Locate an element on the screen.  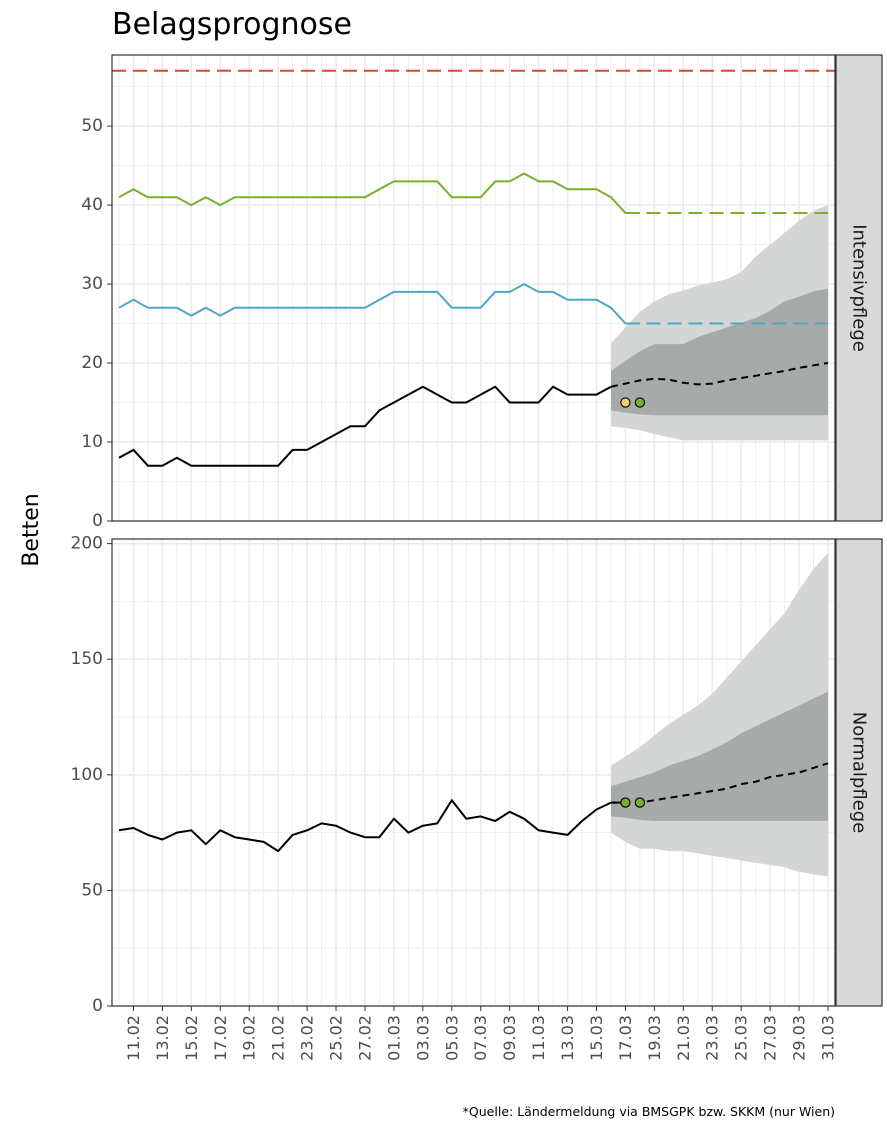
y-tick-label: 40 is located at coordinates (92, 205).